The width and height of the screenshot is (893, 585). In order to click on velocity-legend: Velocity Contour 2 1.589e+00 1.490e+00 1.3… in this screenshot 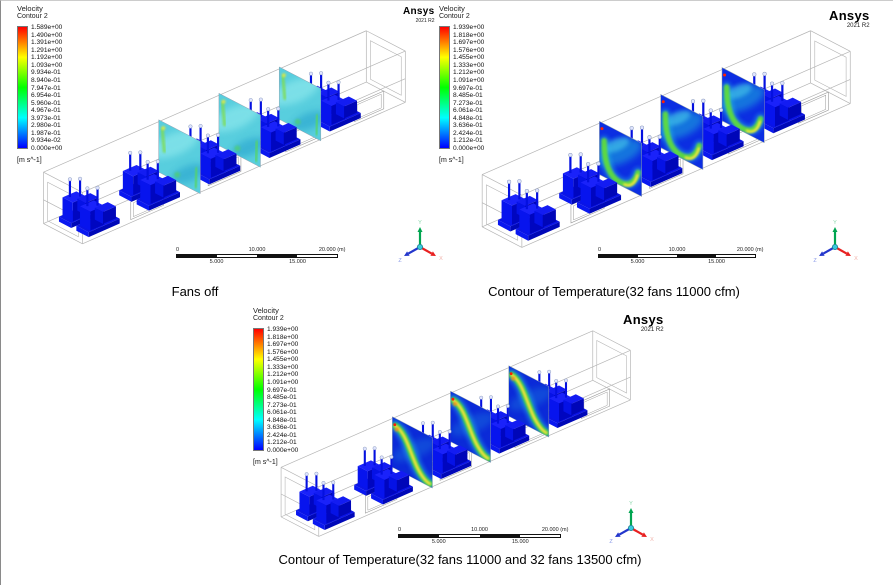, I will do `click(39, 84)`.